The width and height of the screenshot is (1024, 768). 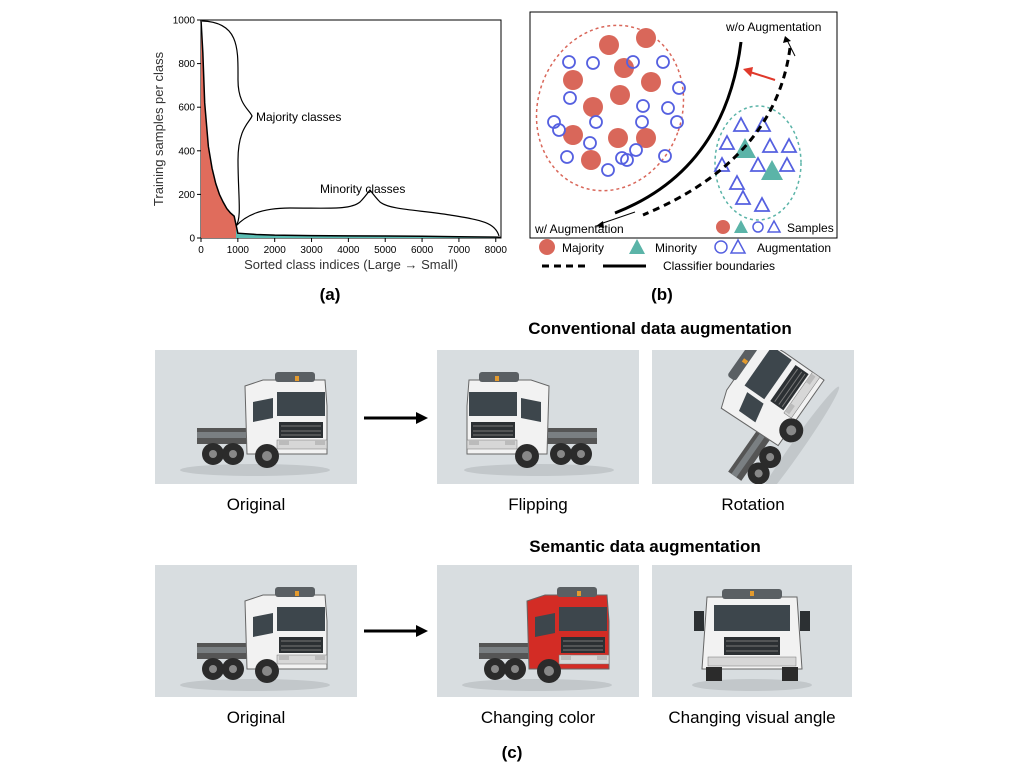 What do you see at coordinates (772, 170) in the screenshot?
I see `minority-sample` at bounding box center [772, 170].